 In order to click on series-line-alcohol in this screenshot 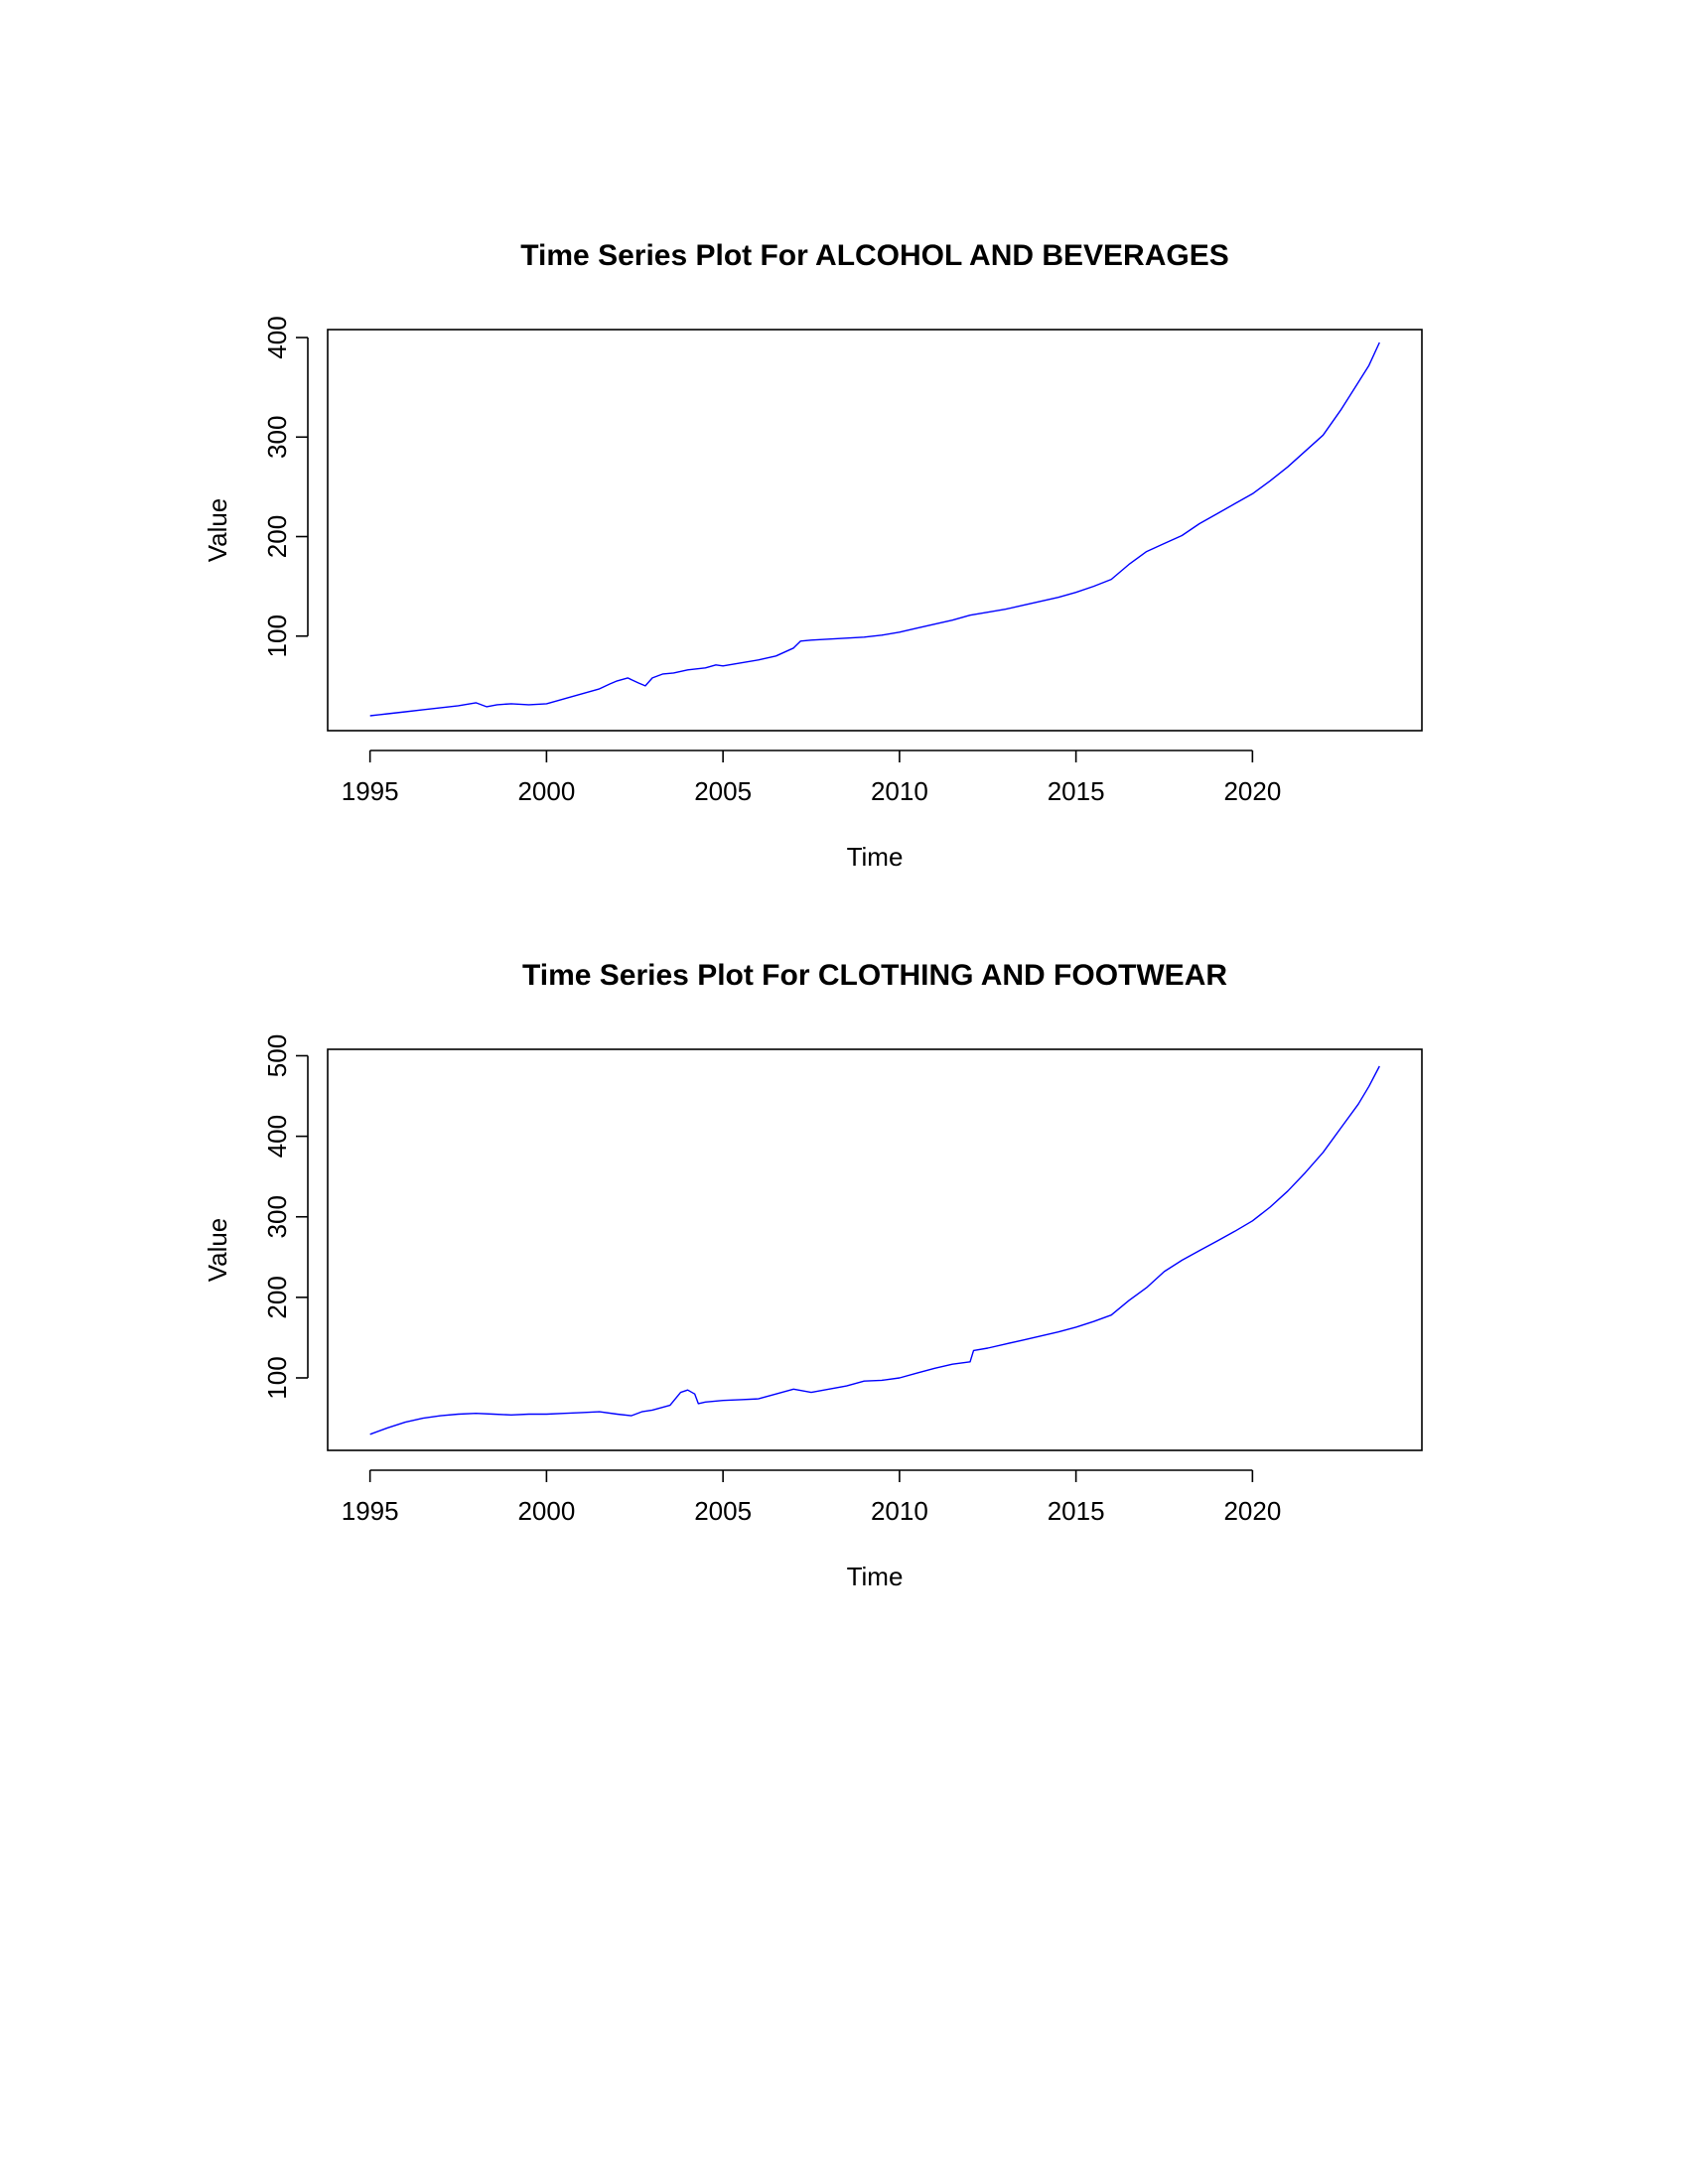, I will do `click(874, 529)`.